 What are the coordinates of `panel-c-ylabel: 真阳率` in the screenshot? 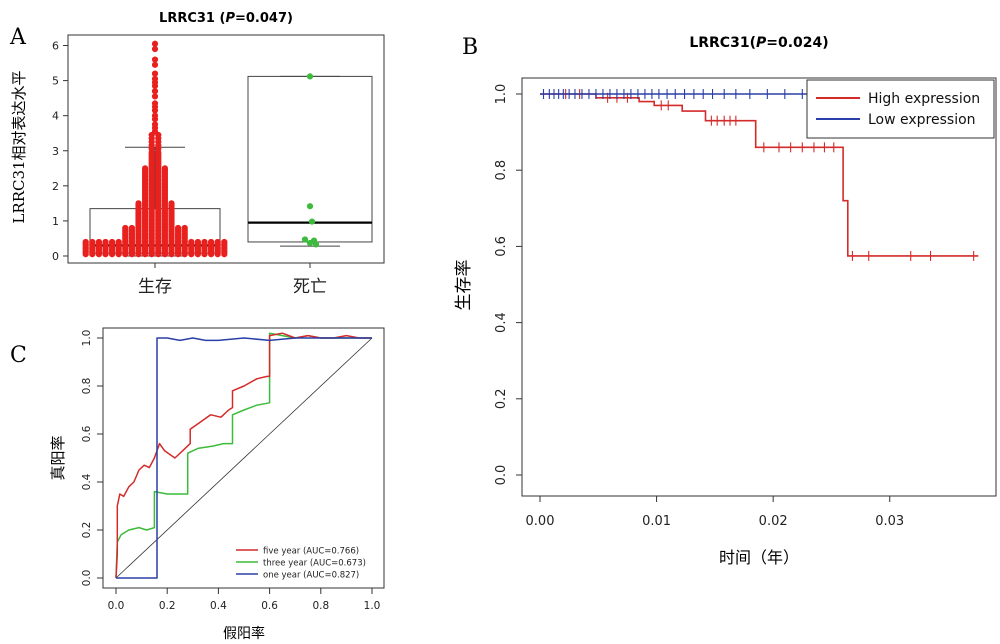 It's located at (58, 457).